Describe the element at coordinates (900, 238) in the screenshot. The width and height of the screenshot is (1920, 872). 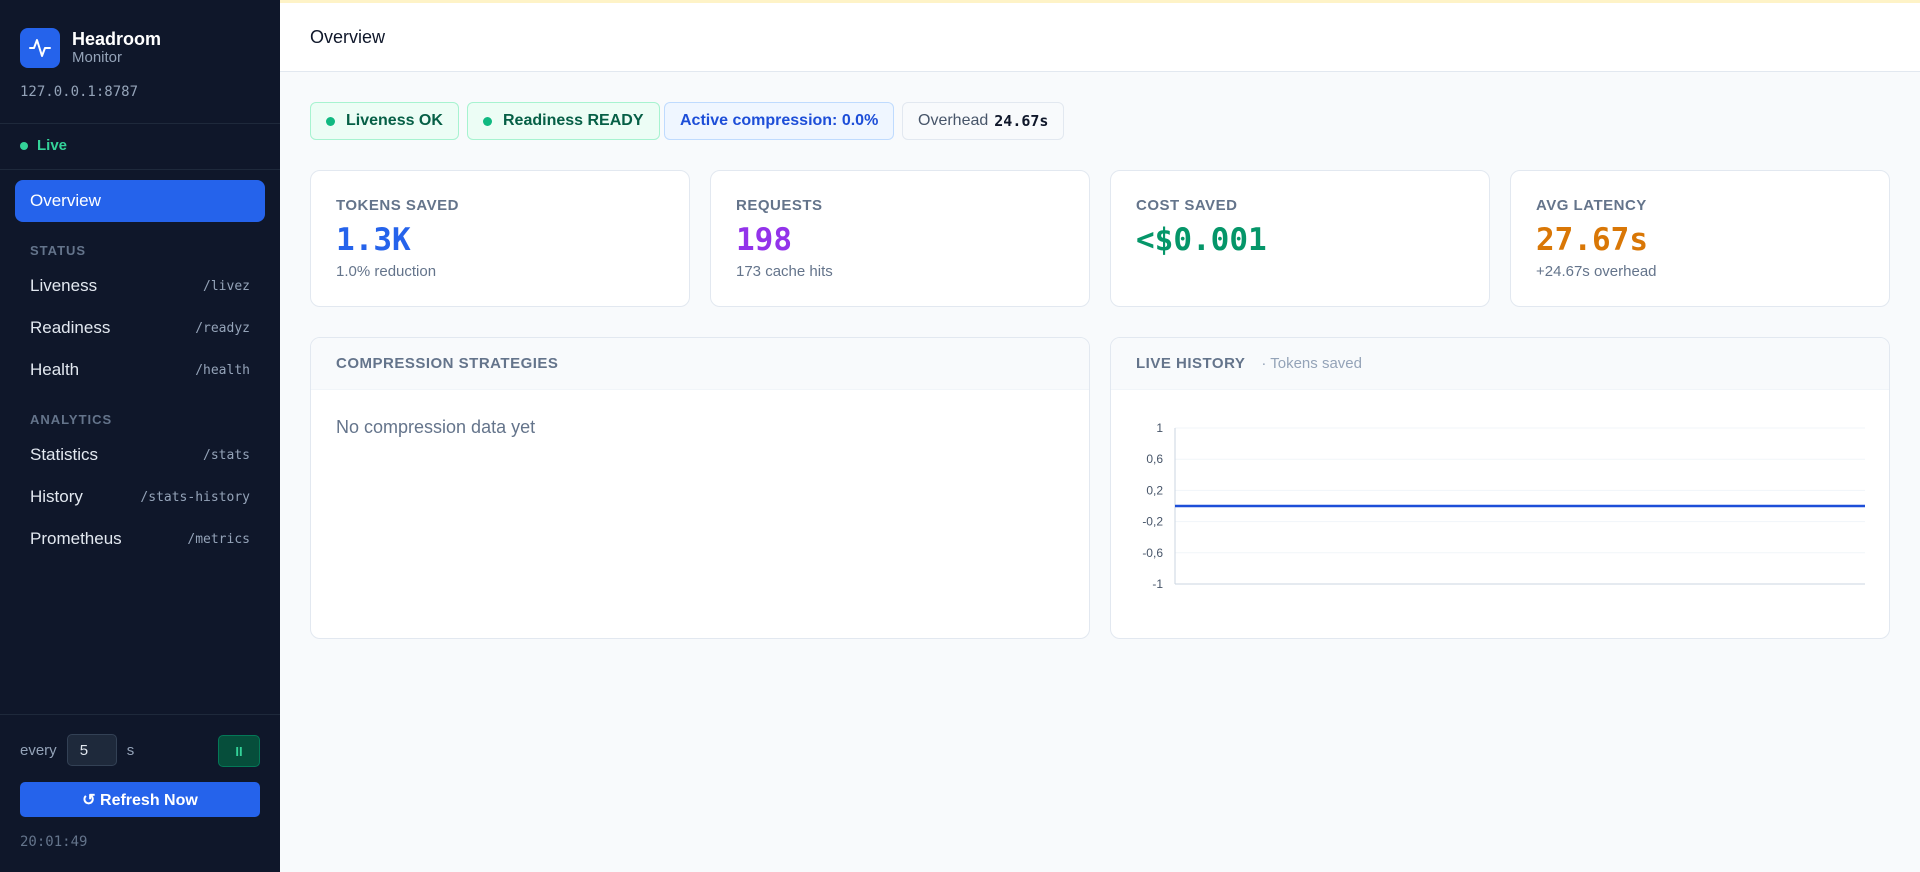
I see `stat-card-requests: REQUESTS 198 173 cache hits` at that location.